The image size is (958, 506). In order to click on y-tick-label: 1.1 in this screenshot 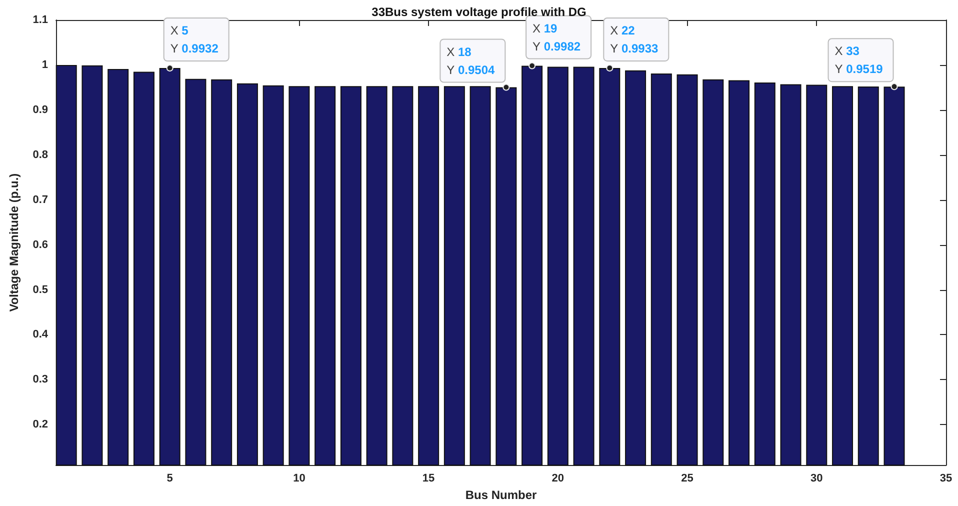, I will do `click(40, 20)`.